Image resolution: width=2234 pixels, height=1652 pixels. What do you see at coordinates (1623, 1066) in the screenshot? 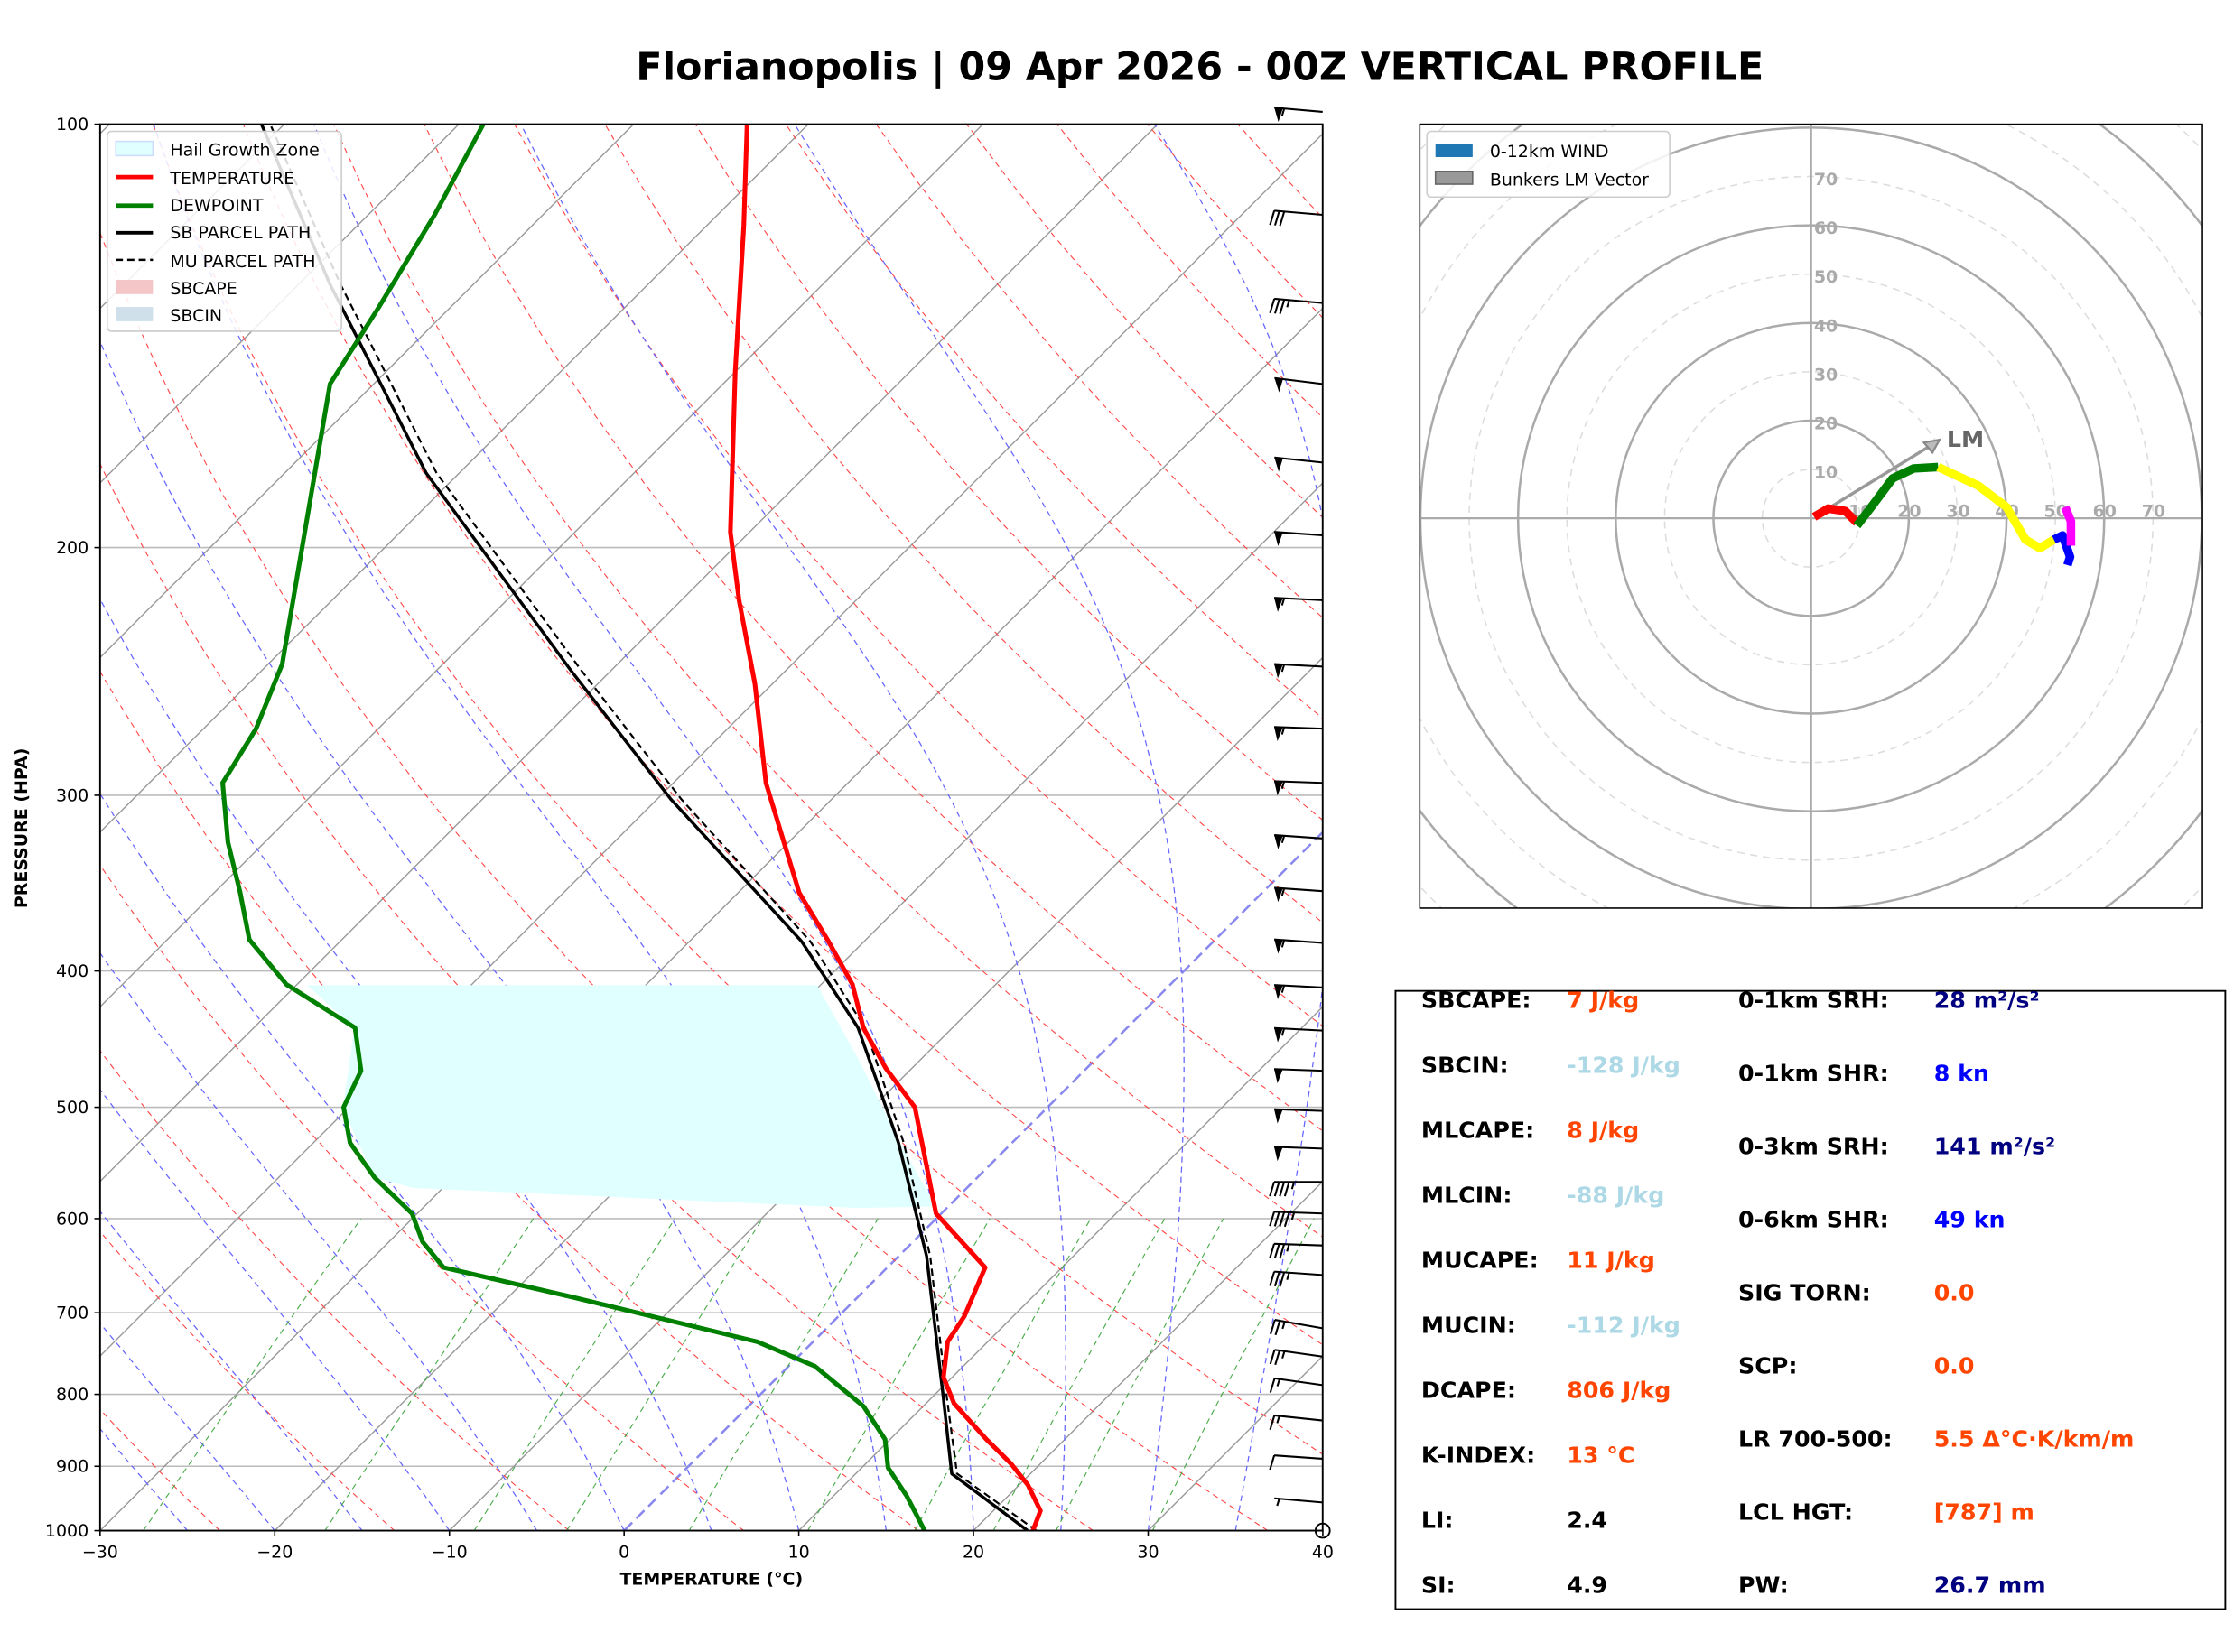
I see `stat-value: -128 J/kg` at bounding box center [1623, 1066].